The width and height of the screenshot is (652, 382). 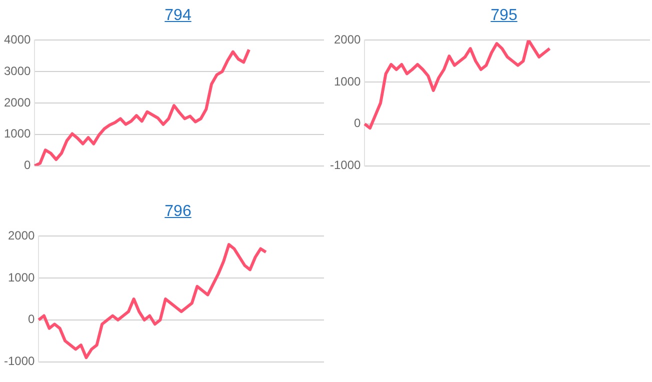 What do you see at coordinates (18, 71) in the screenshot?
I see `y-tick-label: 3000` at bounding box center [18, 71].